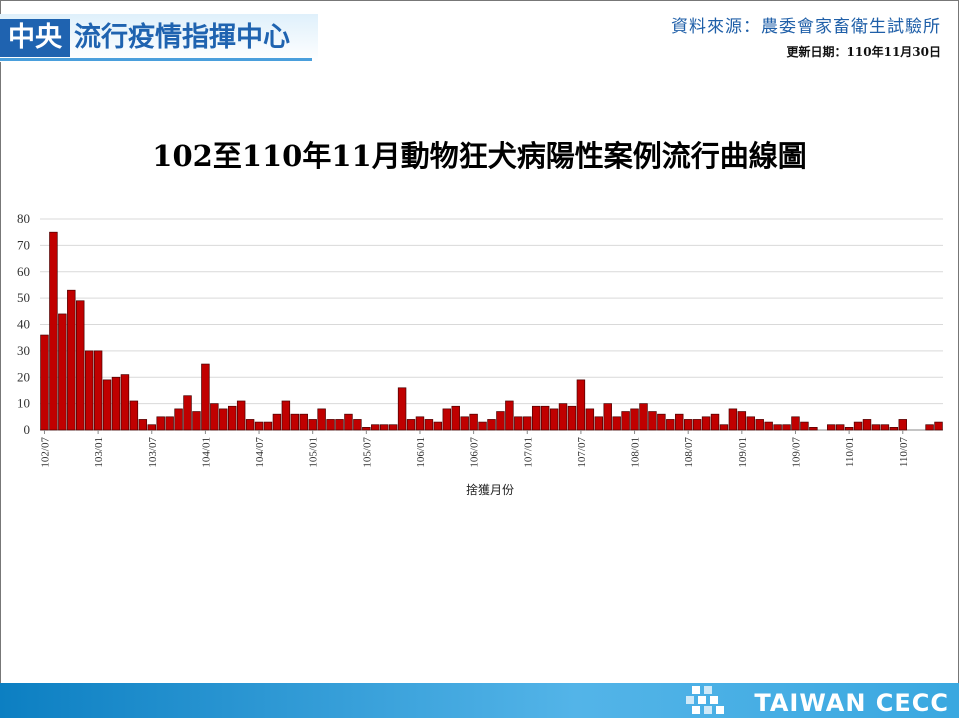 This screenshot has height=718, width=959. Describe the element at coordinates (850, 452) in the screenshot. I see `x-tick-label: 110/01` at that location.